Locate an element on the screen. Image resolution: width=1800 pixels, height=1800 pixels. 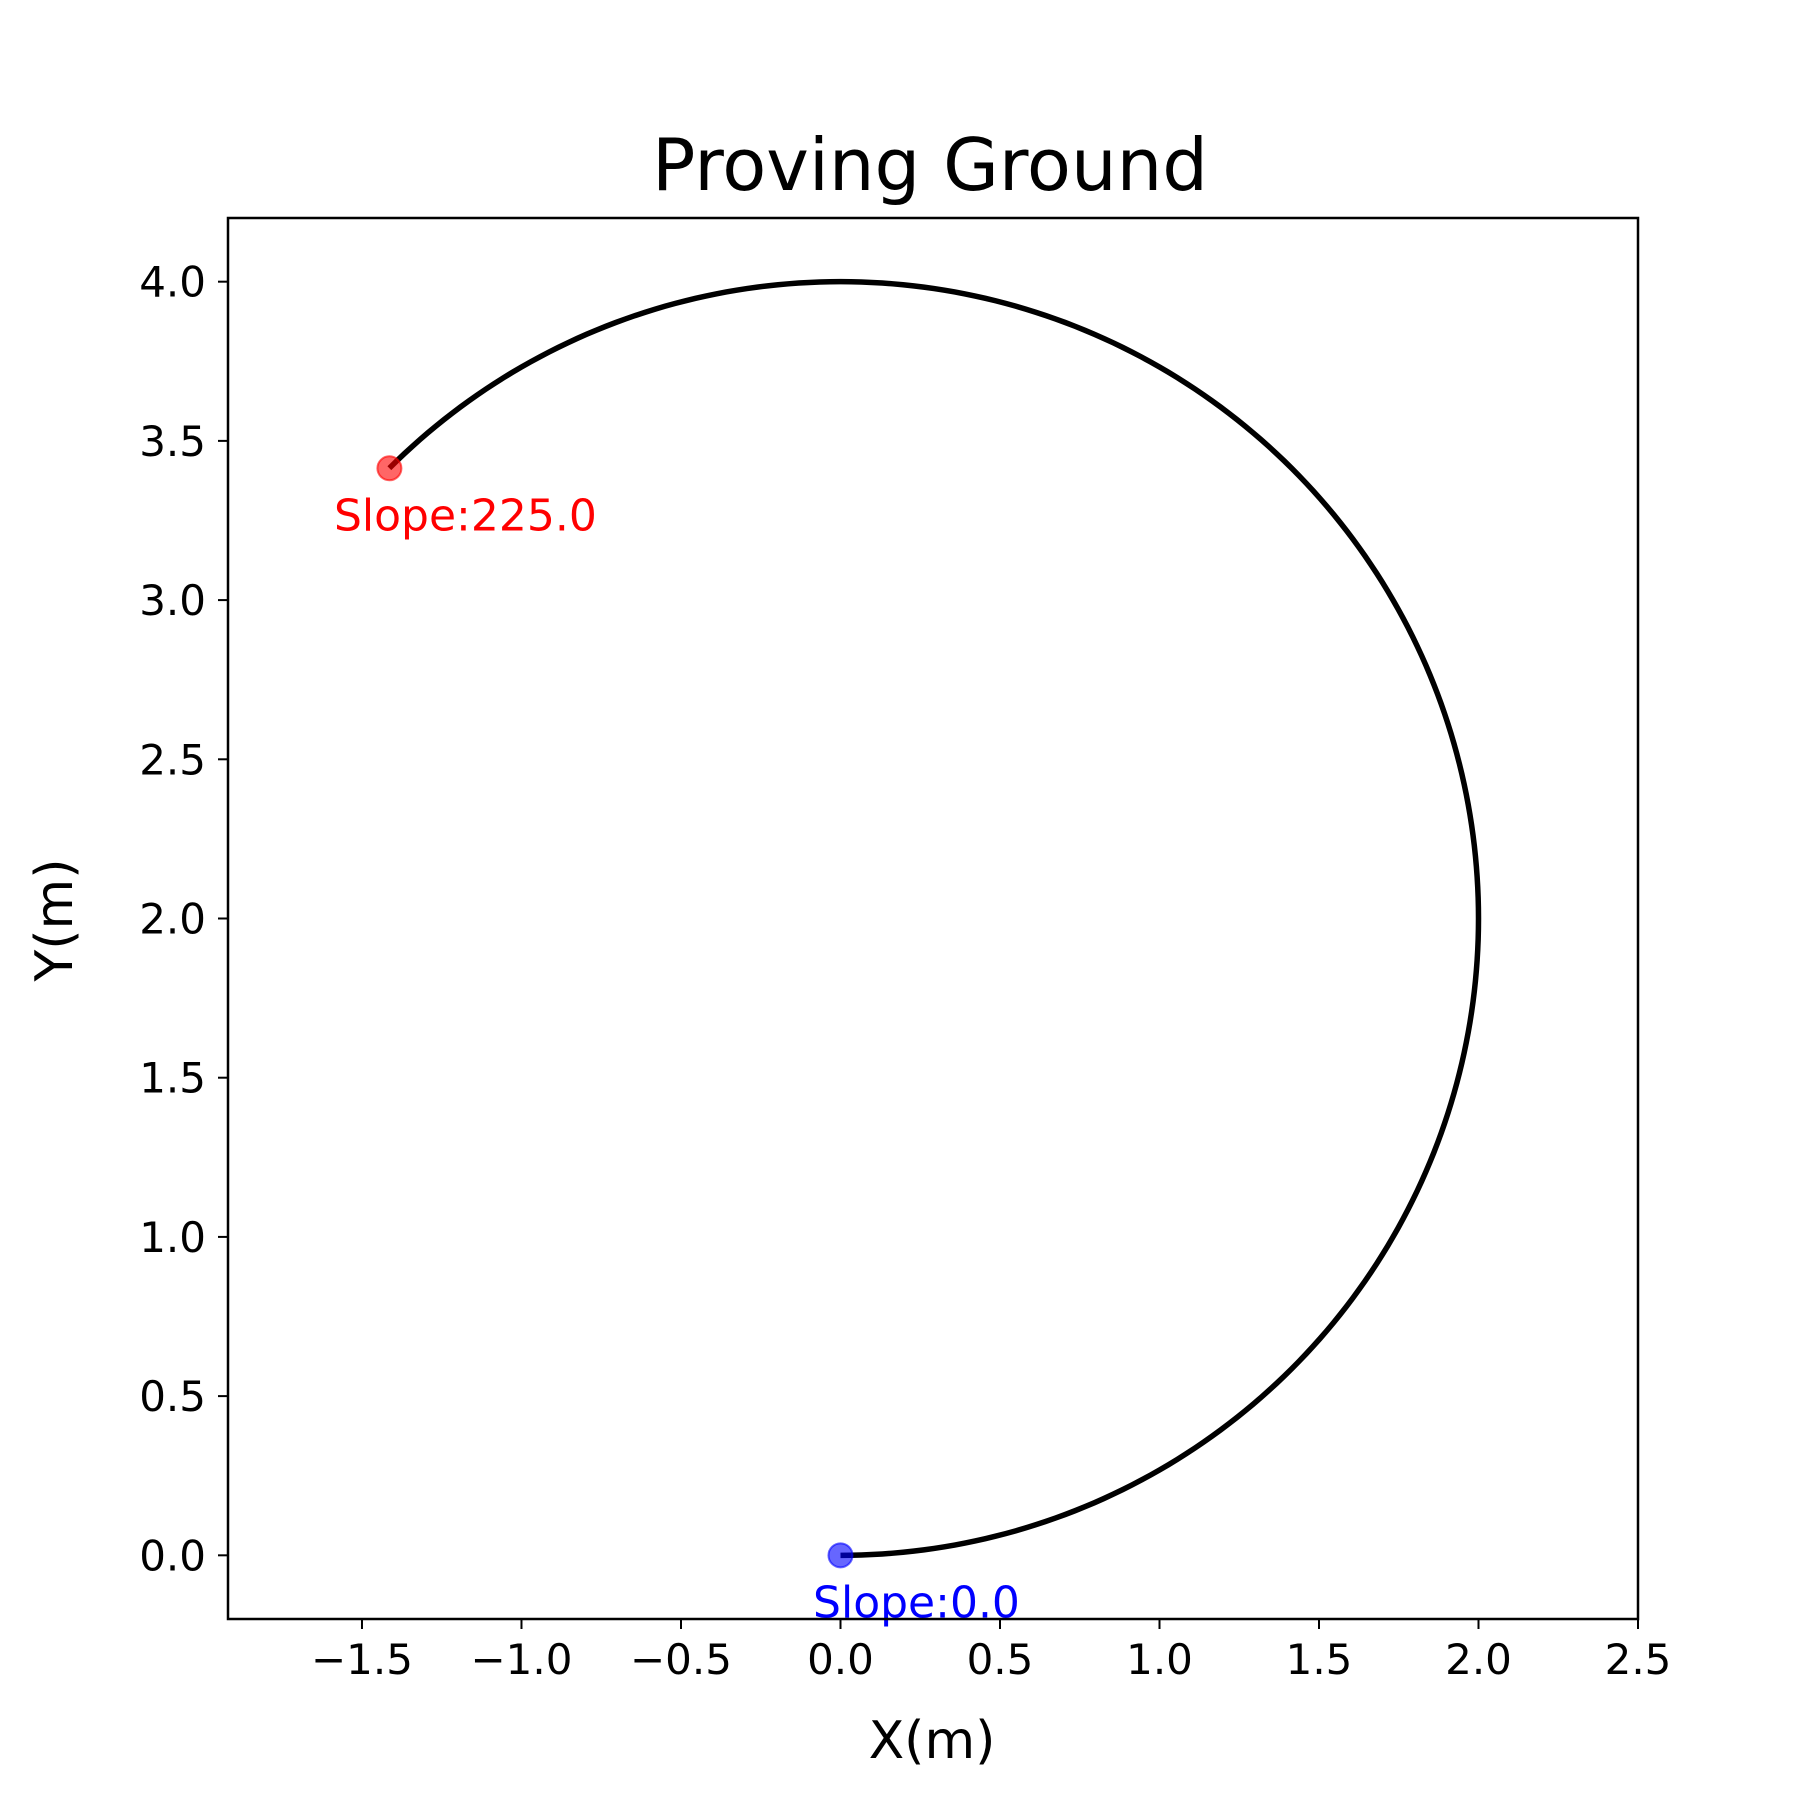
x-tick-label: 0.0 is located at coordinates (840, 1659).